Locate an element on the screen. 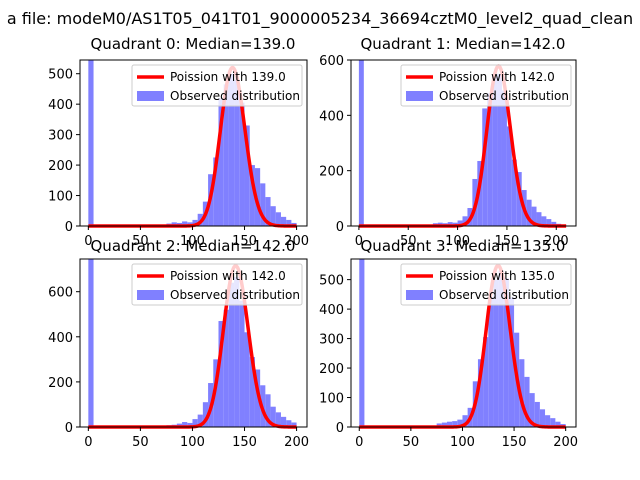  y-tick-label: 600 is located at coordinates (60, 293).